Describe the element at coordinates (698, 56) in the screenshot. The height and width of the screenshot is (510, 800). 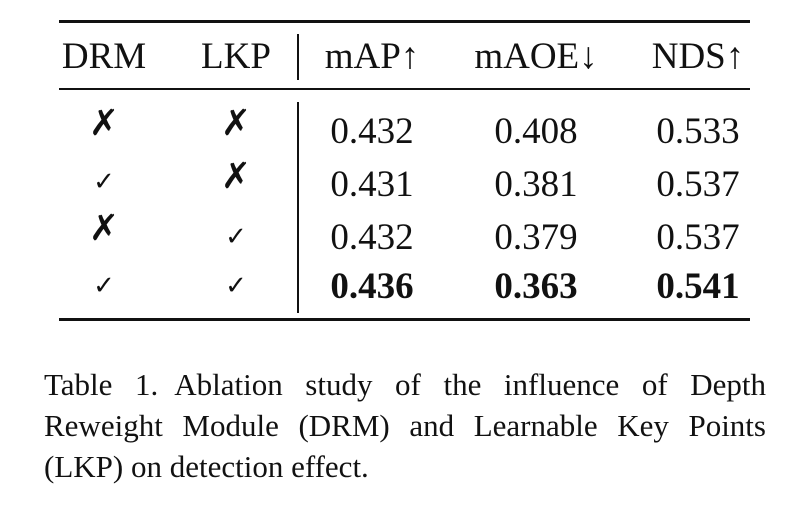
I see `header-nds: NDS↑` at that location.